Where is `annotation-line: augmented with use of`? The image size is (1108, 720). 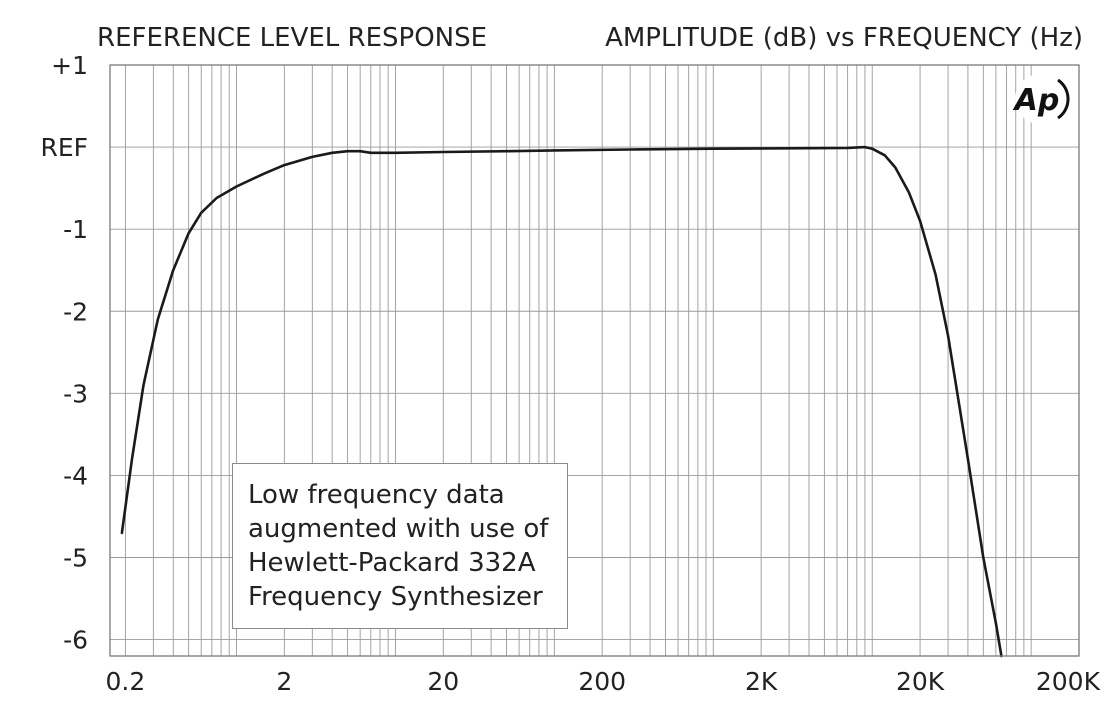
annotation-line: augmented with use of is located at coordinates (398, 529).